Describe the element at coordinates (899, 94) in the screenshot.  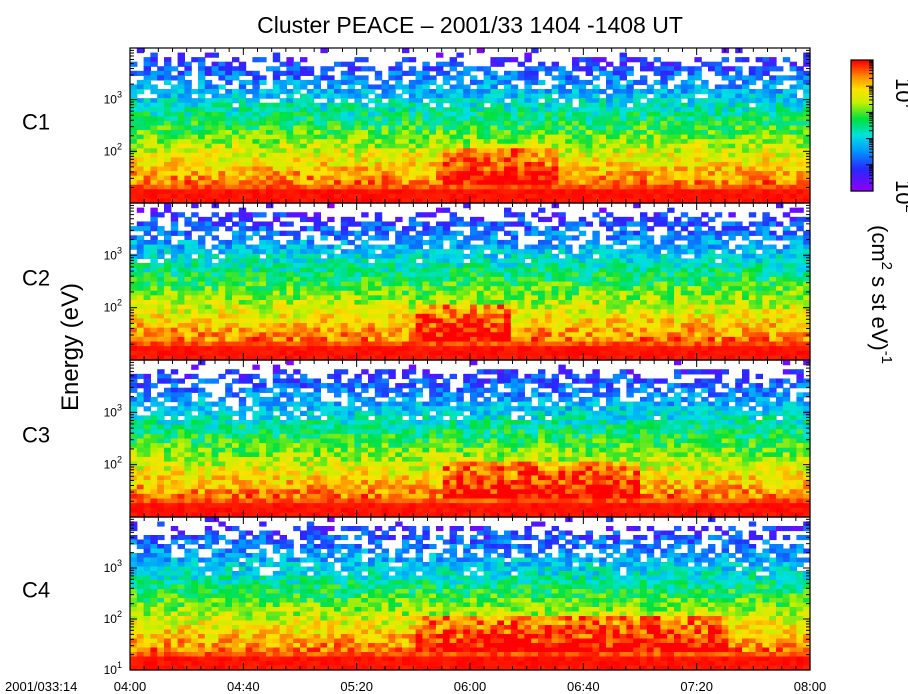
I see `colorbar-top-label: 107` at that location.